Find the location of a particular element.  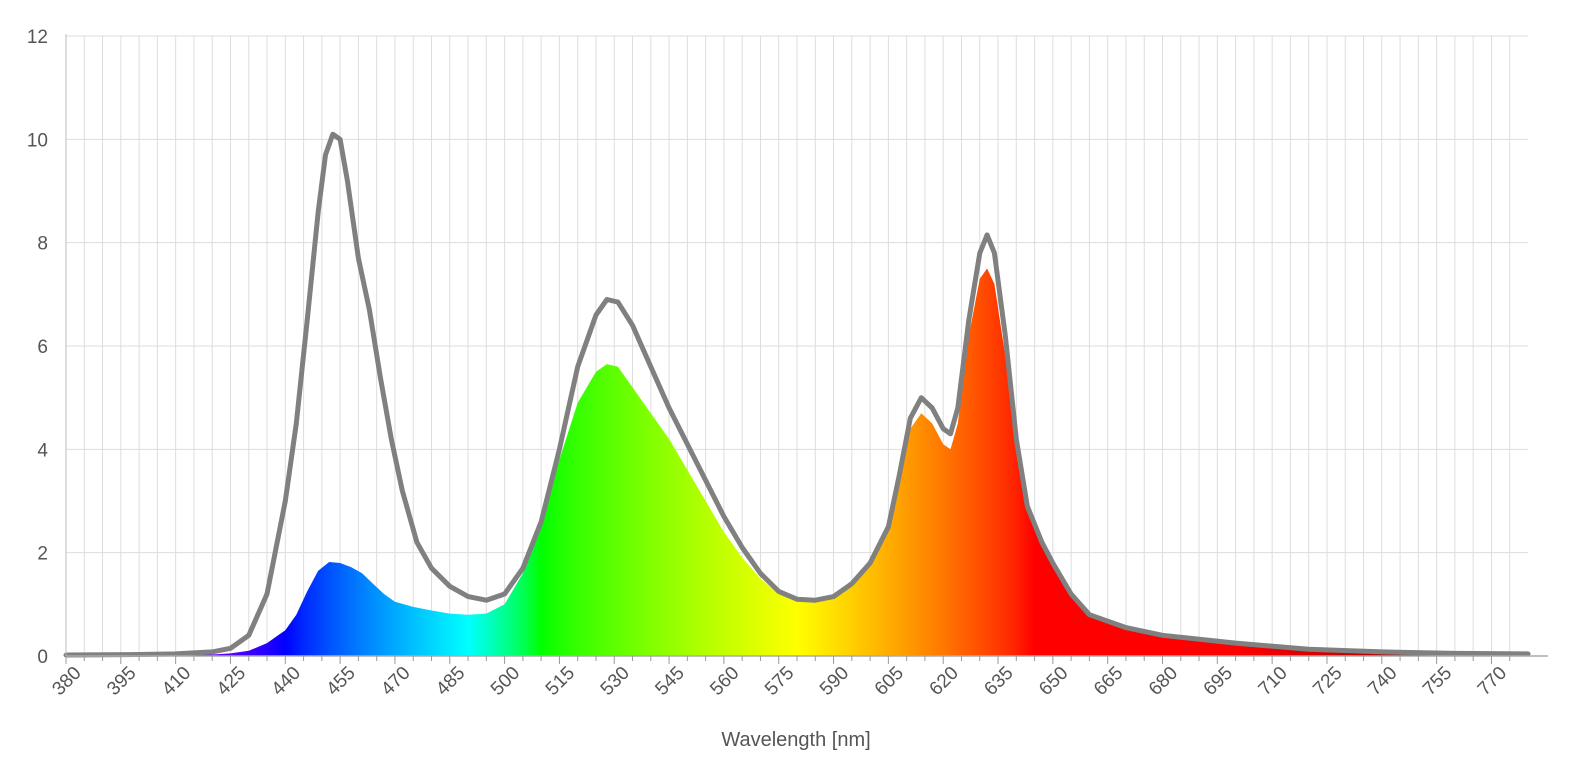

x-tick-label: 380 is located at coordinates (66, 681).